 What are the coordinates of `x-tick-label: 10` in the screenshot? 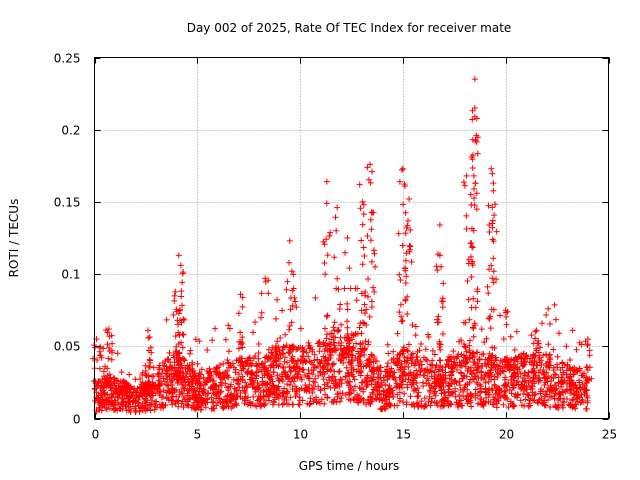 It's located at (300, 435).